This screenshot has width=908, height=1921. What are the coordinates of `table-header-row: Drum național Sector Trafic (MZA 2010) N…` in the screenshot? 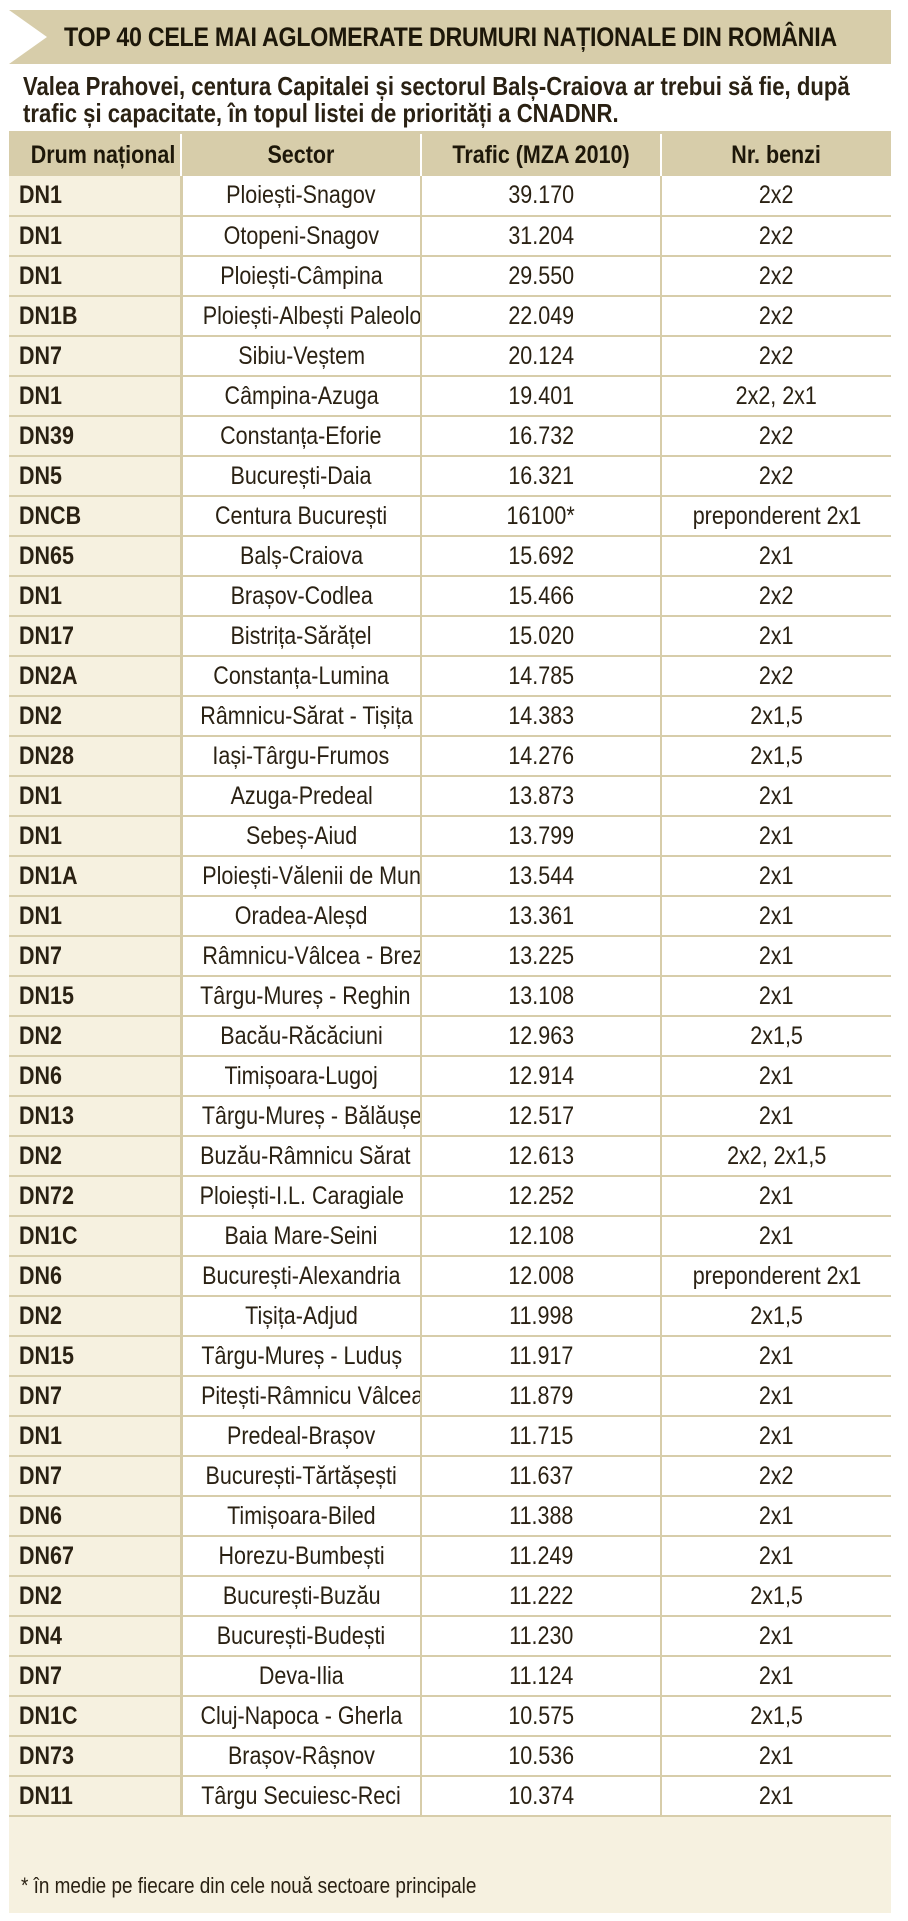 It's located at (450, 155).